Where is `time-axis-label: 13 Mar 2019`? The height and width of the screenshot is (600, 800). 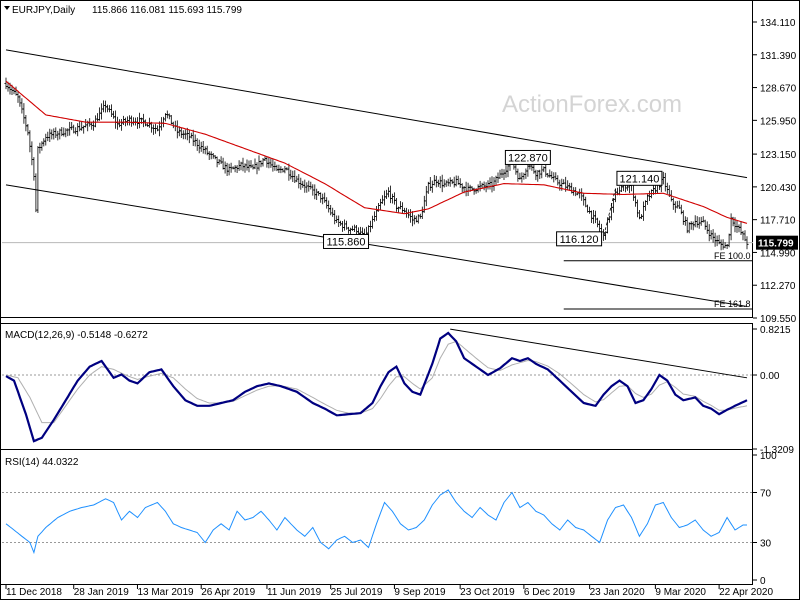
time-axis-label: 13 Mar 2019 is located at coordinates (165, 592).